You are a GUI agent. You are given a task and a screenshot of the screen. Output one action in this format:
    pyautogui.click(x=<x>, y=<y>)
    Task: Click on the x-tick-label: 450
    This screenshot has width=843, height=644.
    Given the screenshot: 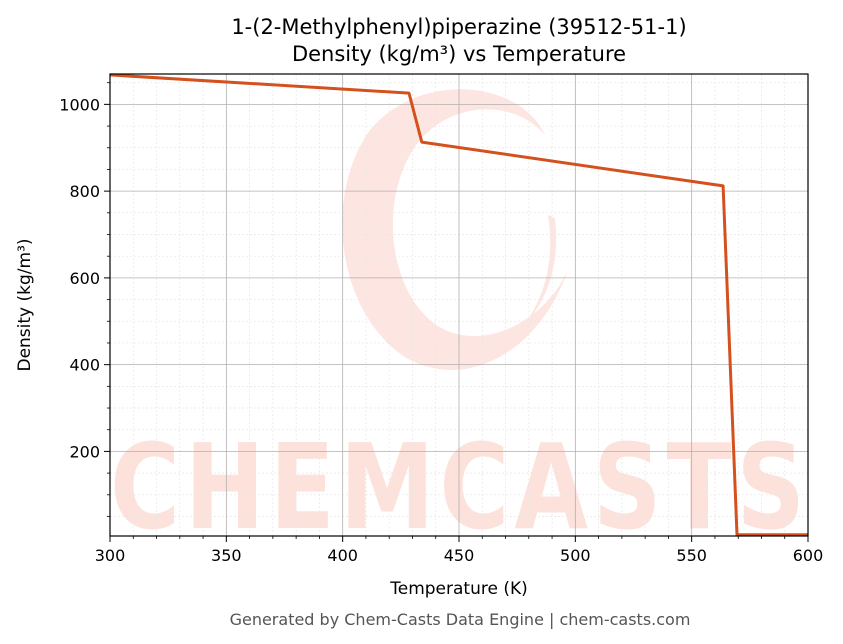 What is the action you would take?
    pyautogui.click(x=459, y=555)
    